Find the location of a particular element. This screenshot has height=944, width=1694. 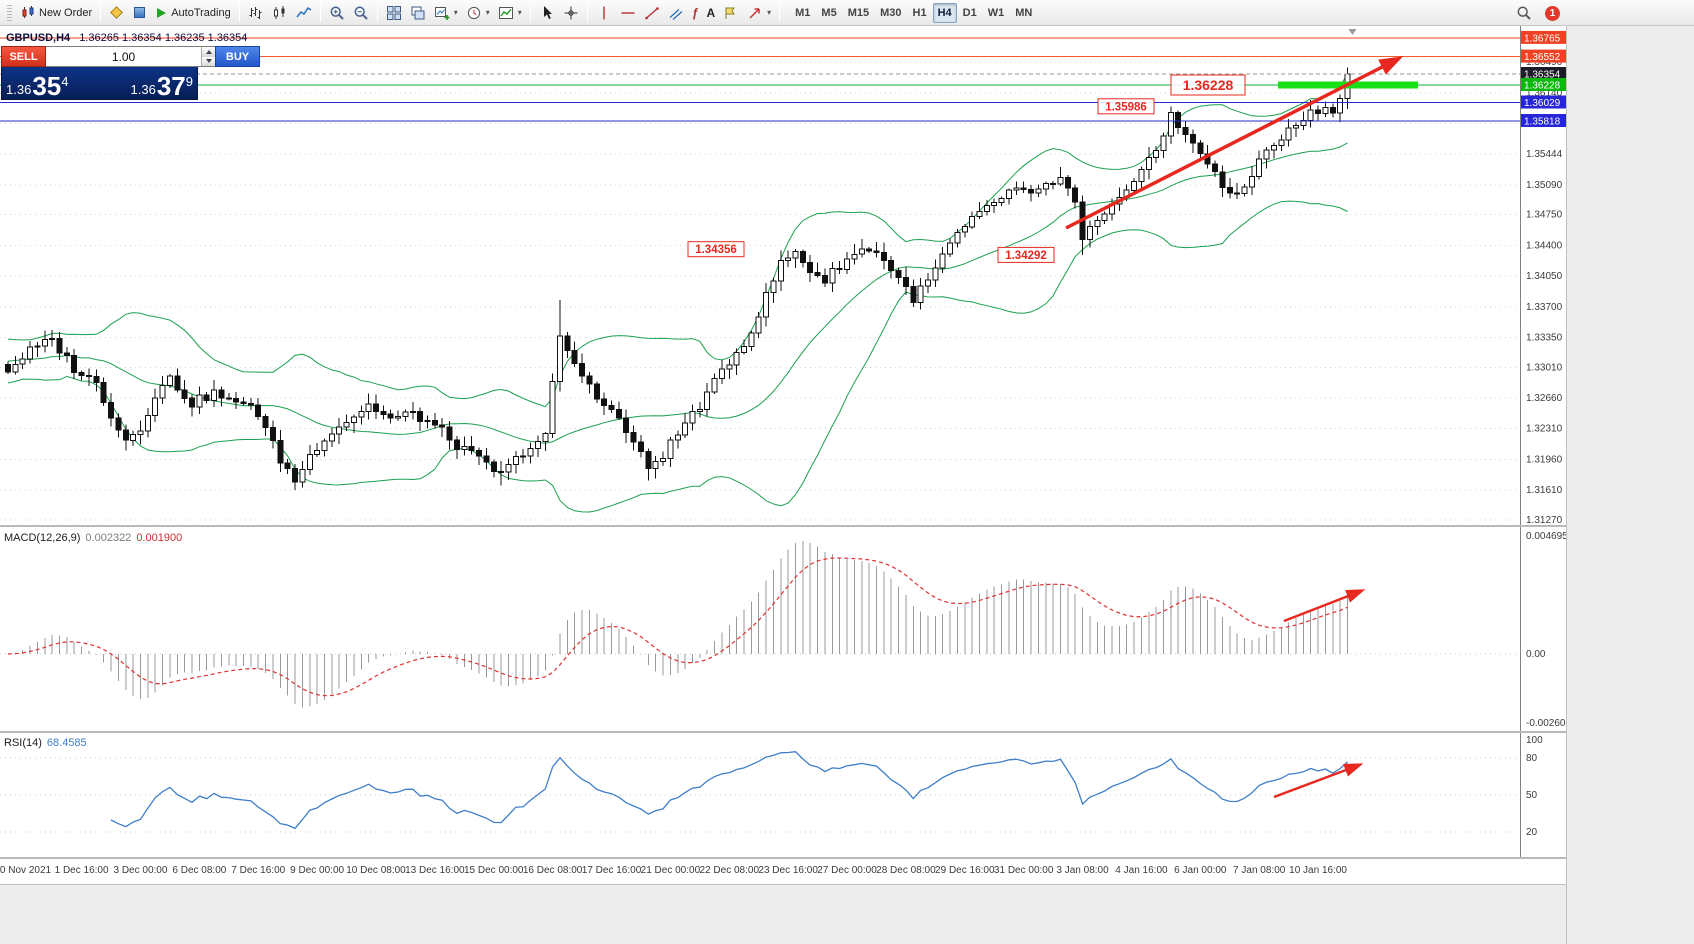

zoom-in-icon is located at coordinates (337, 13).